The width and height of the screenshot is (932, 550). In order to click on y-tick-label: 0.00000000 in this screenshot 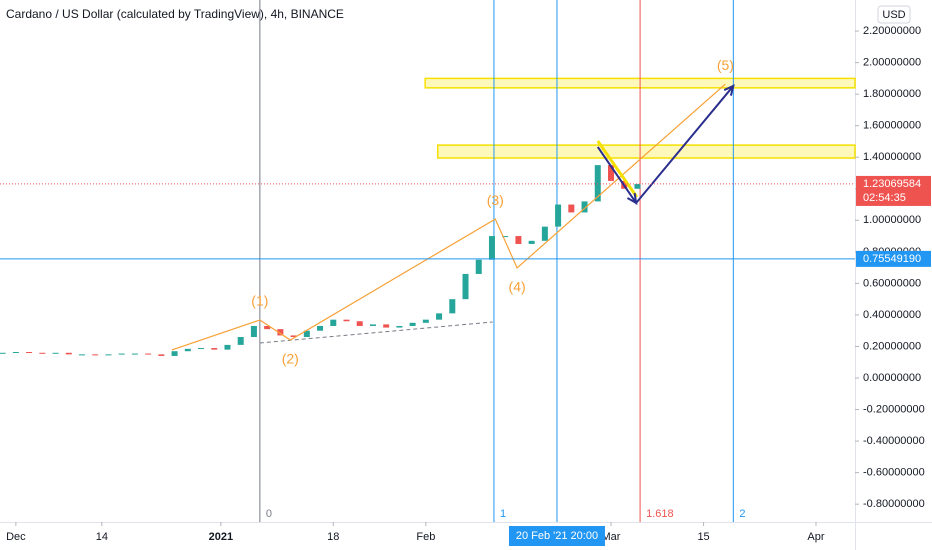, I will do `click(892, 378)`.